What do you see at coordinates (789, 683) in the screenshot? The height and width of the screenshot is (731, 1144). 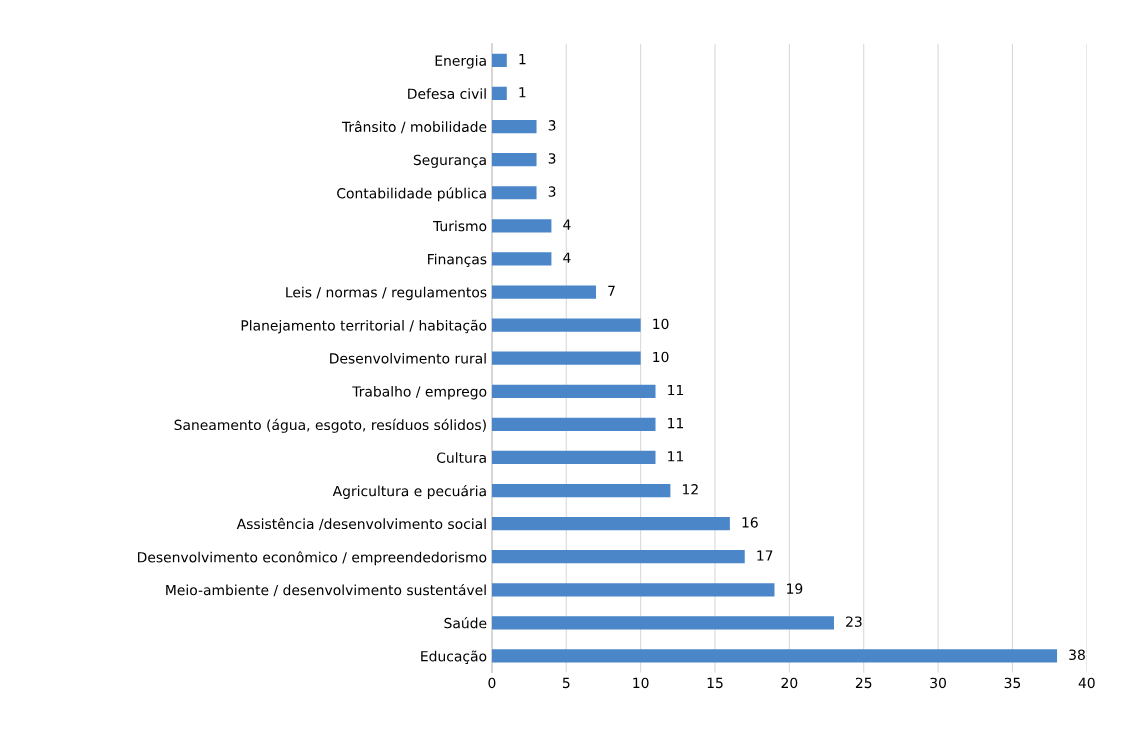 I see `x-tick-label: 20` at bounding box center [789, 683].